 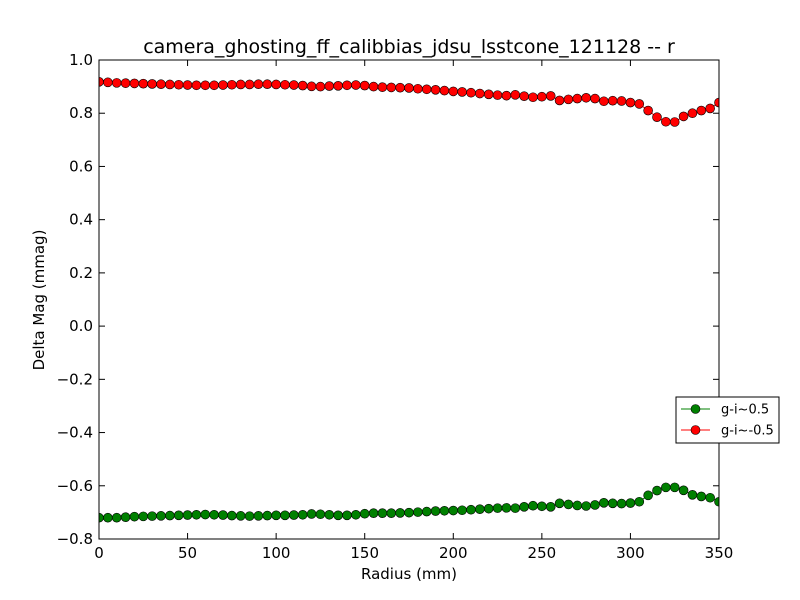 I want to click on x-tick-label: 300, so click(x=630, y=553).